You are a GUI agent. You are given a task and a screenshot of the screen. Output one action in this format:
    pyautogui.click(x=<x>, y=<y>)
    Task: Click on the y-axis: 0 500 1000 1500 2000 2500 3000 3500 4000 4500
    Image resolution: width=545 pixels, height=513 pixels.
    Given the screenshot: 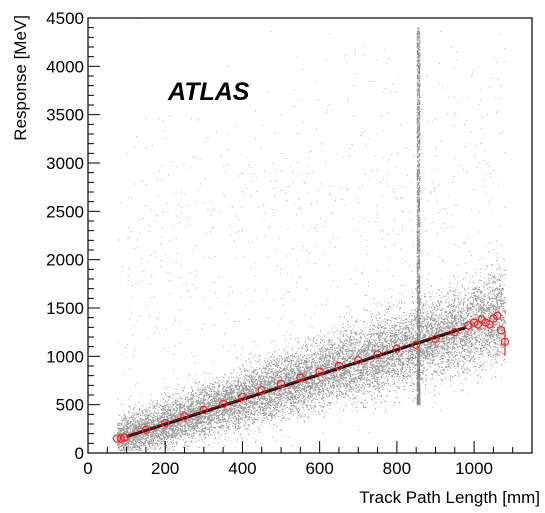 What is the action you would take?
    pyautogui.click(x=73, y=236)
    